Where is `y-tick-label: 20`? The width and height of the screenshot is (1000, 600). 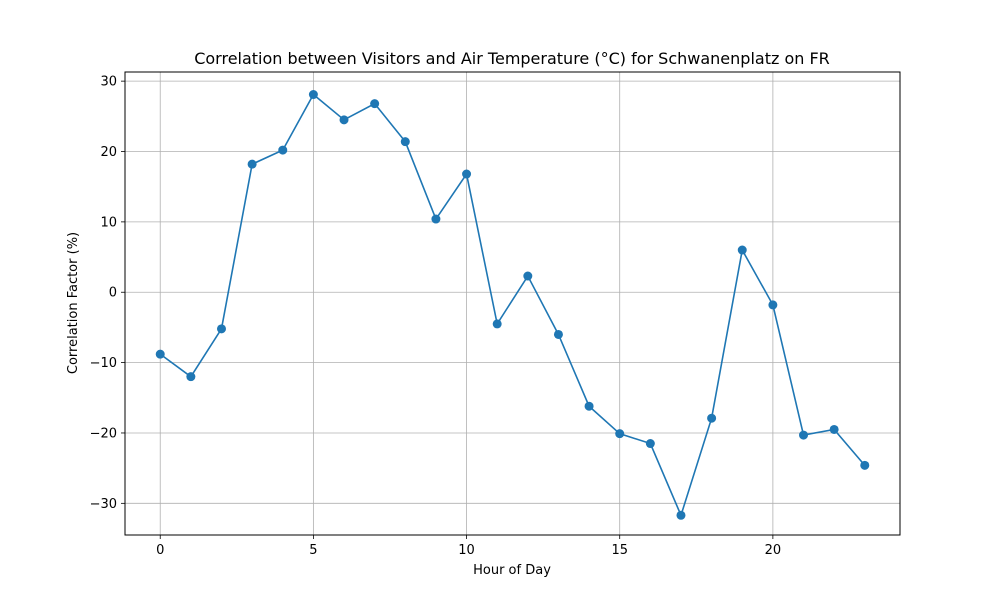
y-tick-label: 20 is located at coordinates (108, 152).